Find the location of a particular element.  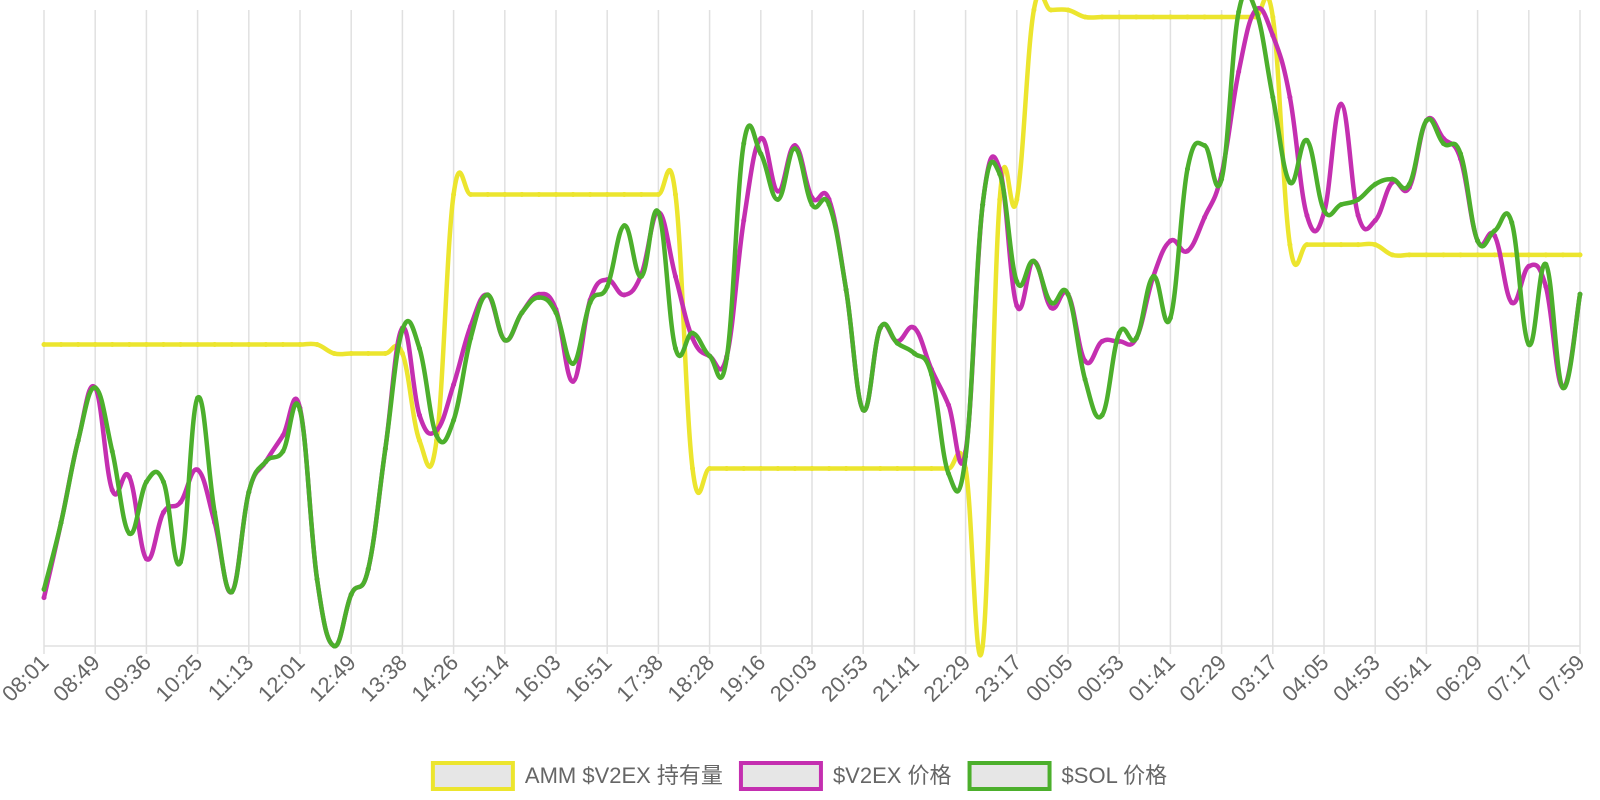

x-tick-label: 01:41 is located at coordinates (1151, 678).